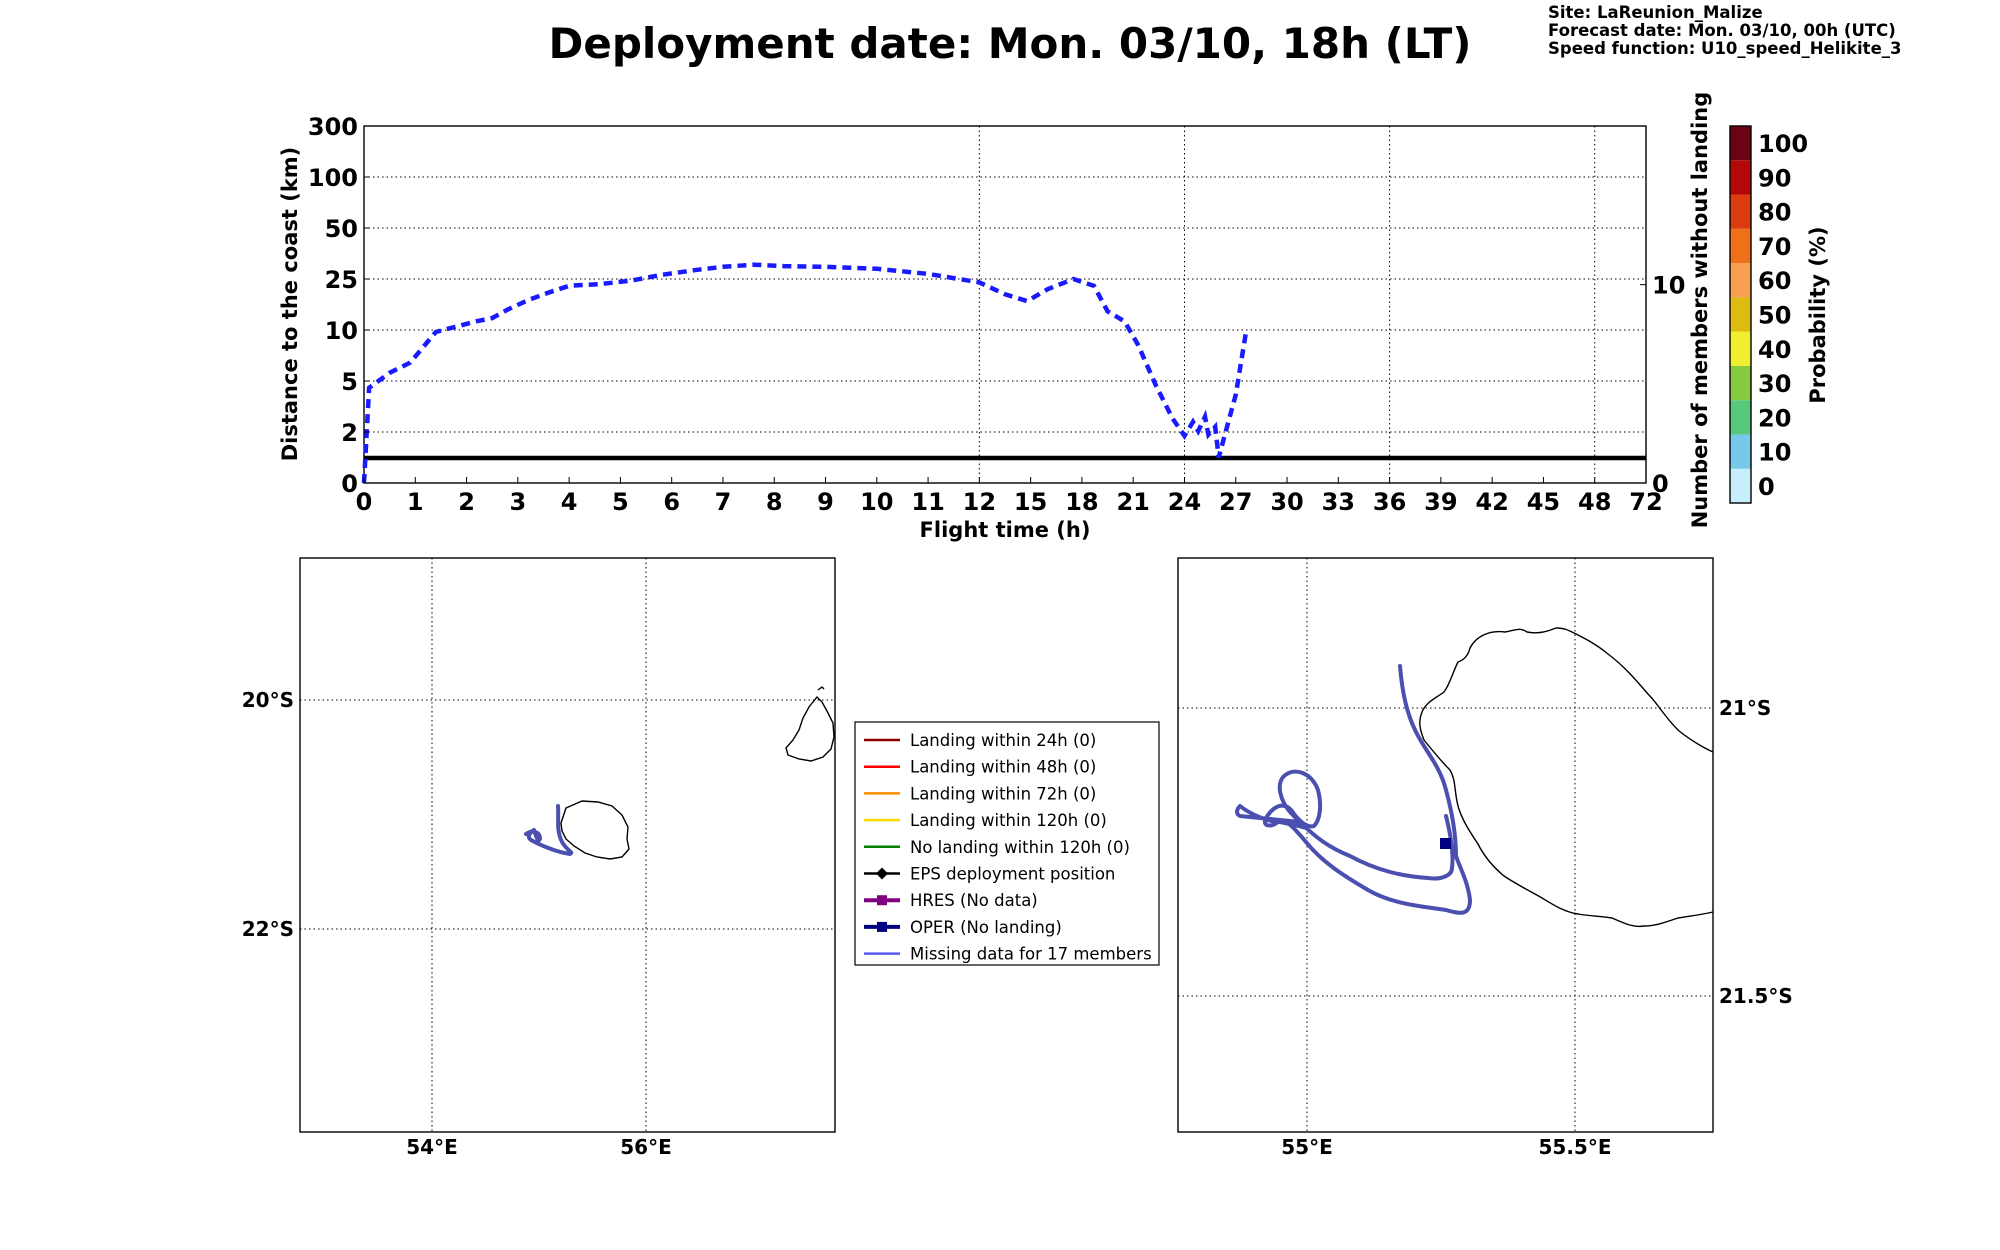 This screenshot has width=2000, height=1250. I want to click on overview-track, so click(549, 830).